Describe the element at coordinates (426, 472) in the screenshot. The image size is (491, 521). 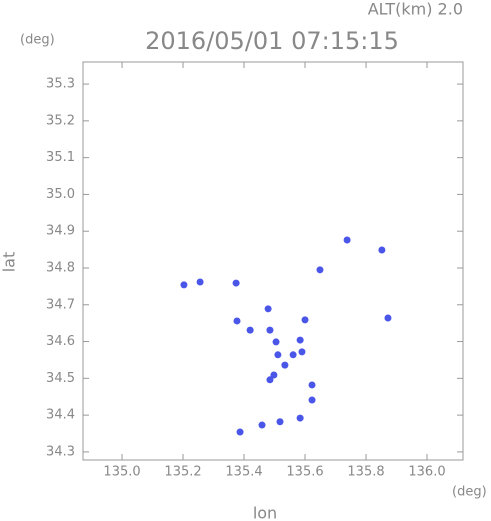
I see `x-tick-label: 136.0` at that location.